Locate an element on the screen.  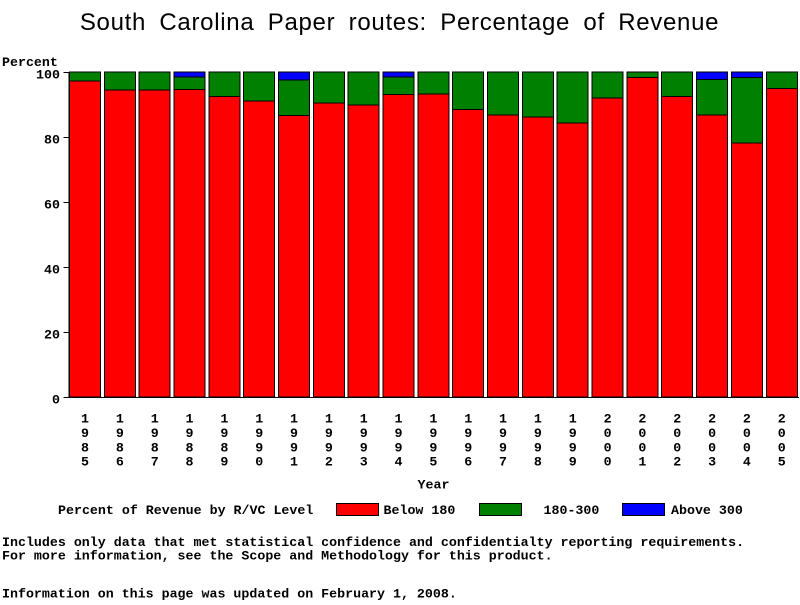
svg-text: 180-300 is located at coordinates (572, 510).